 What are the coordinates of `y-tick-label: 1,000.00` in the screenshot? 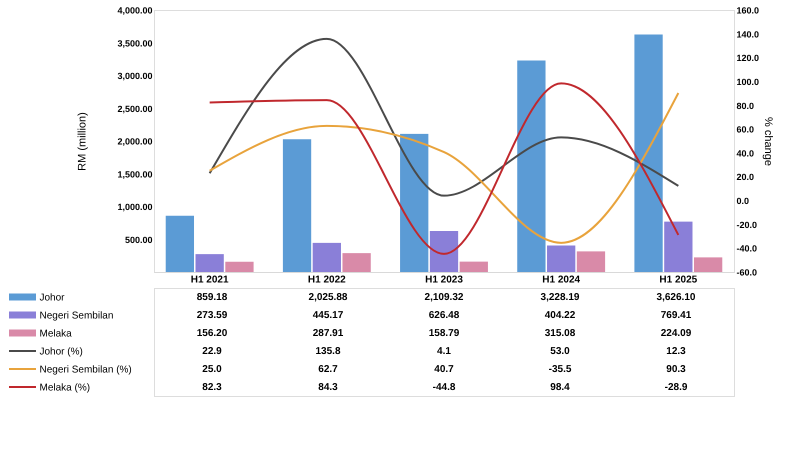 It's located at (134, 207).